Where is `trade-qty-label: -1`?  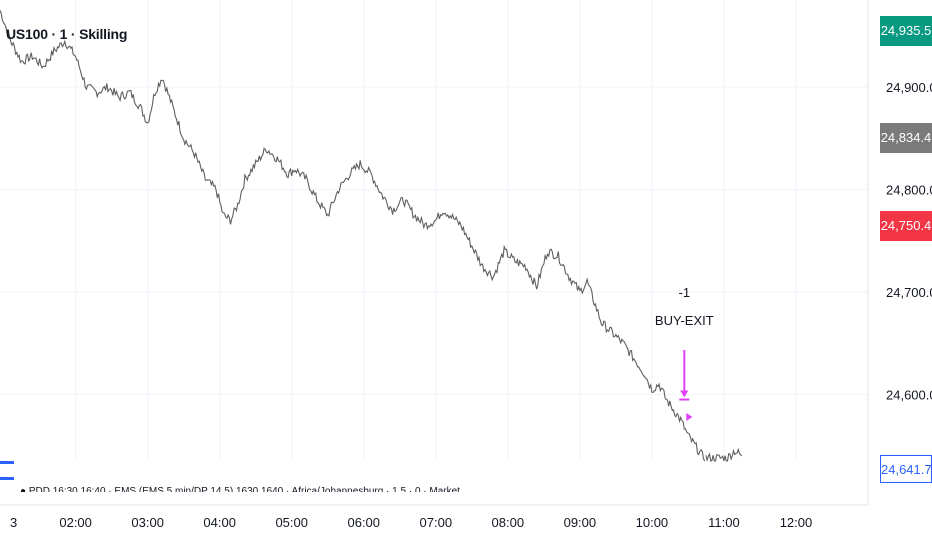
trade-qty-label: -1 is located at coordinates (685, 292).